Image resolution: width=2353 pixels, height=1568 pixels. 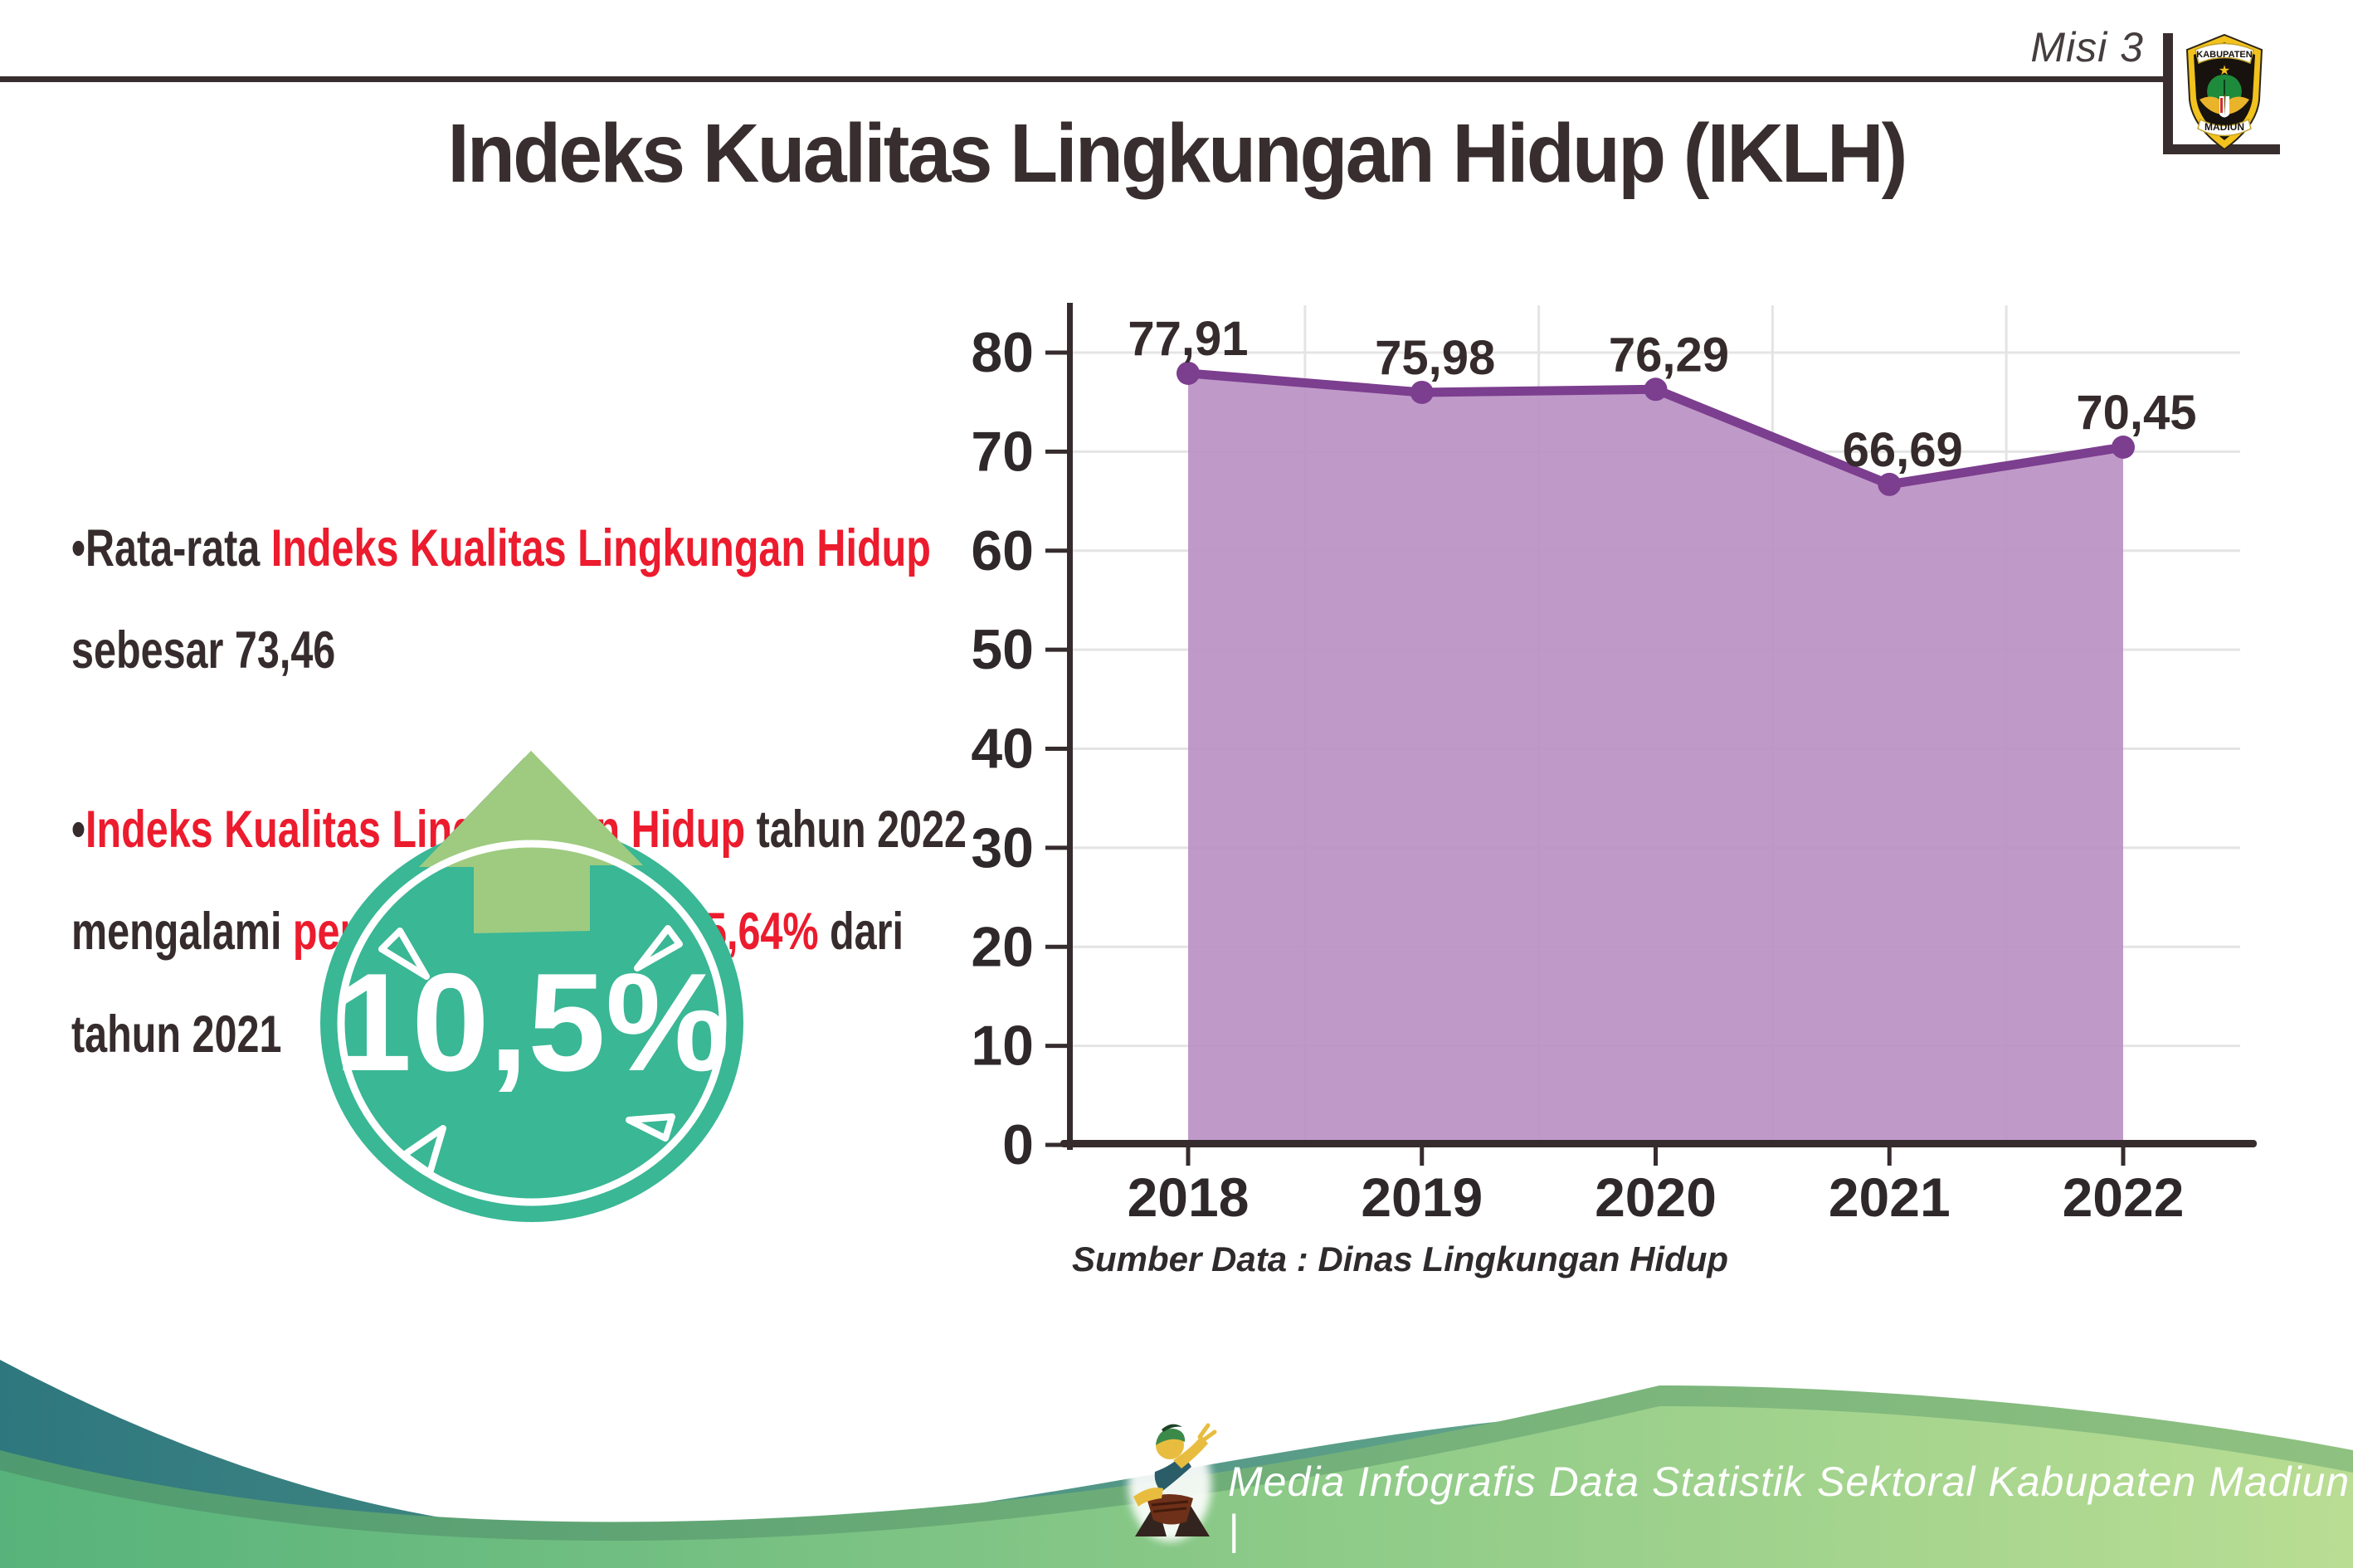 What do you see at coordinates (2225, 105) in the screenshot?
I see `logo-keris-icon` at bounding box center [2225, 105].